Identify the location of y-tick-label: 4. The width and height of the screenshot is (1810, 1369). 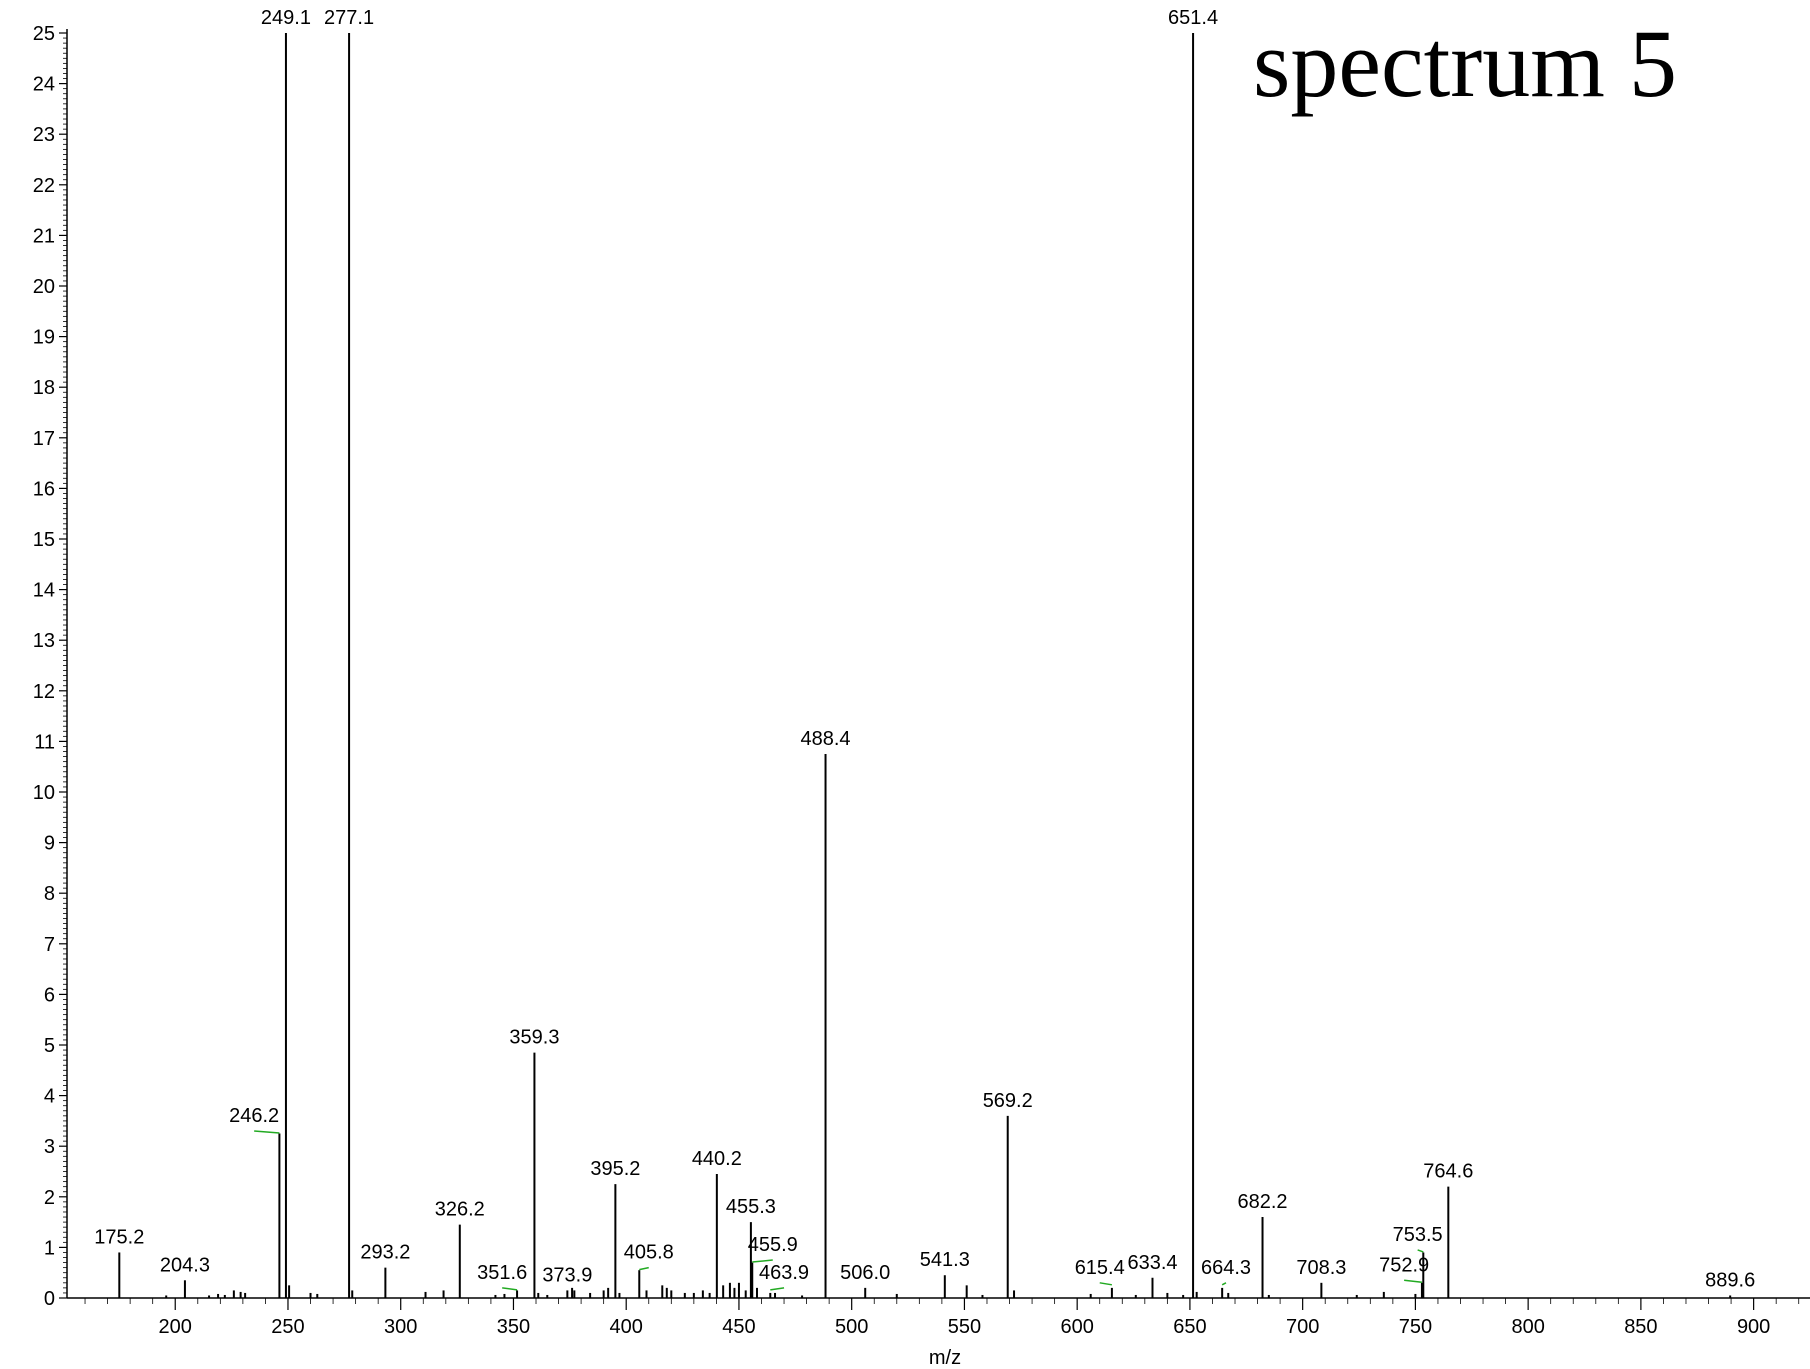
(49, 1097).